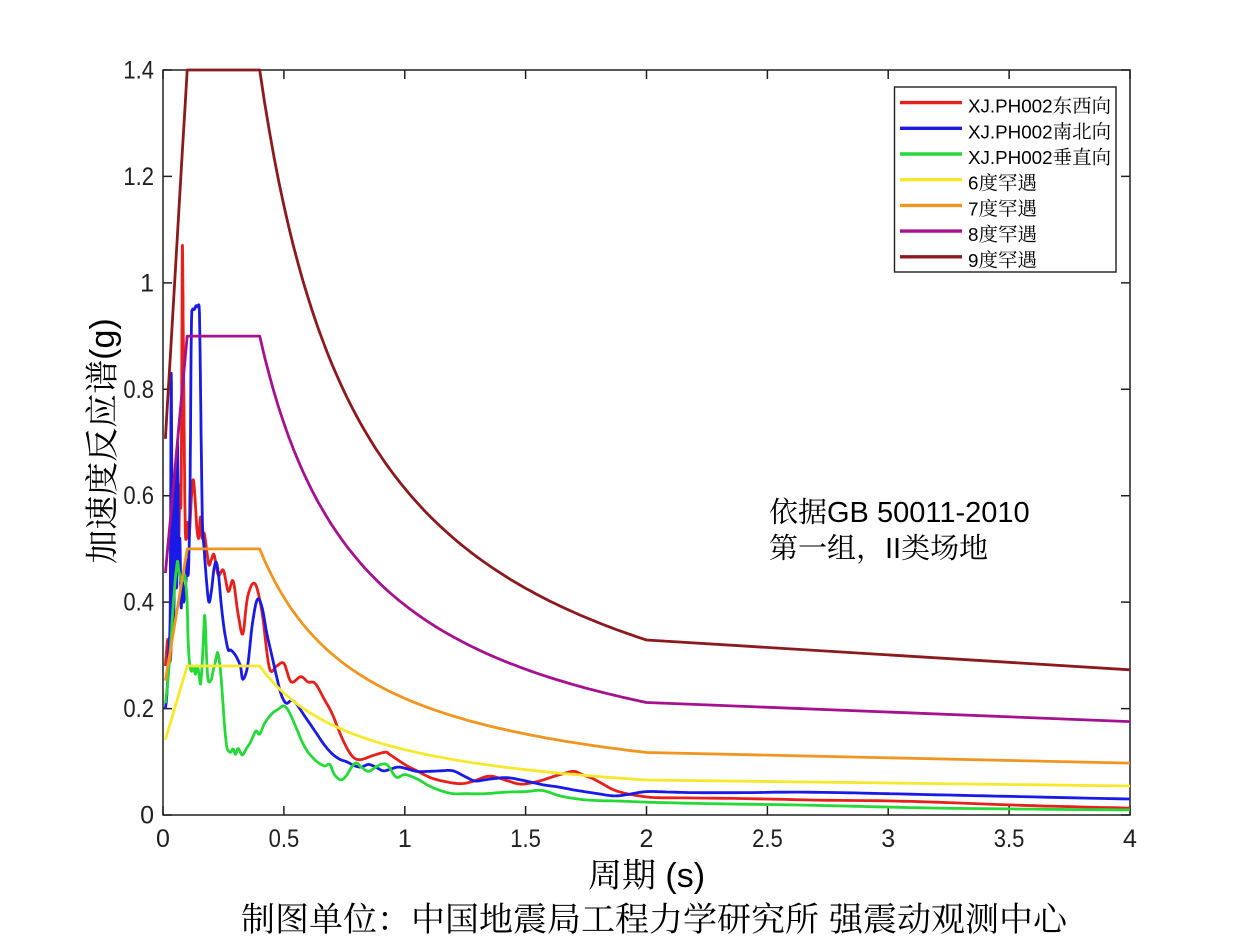  What do you see at coordinates (685, 876) in the screenshot?
I see `svg-text: (s)` at bounding box center [685, 876].